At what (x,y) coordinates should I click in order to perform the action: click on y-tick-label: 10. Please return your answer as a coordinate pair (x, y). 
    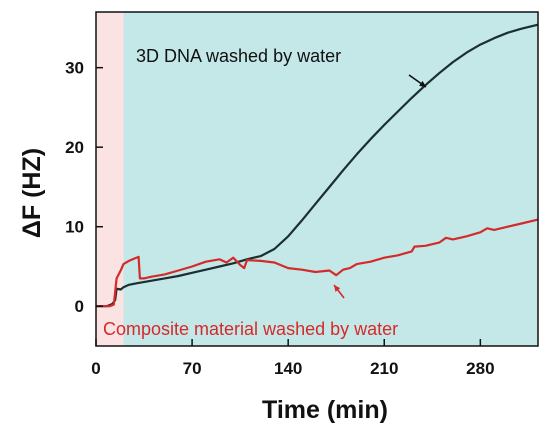
    Looking at the image, I should click on (74, 227).